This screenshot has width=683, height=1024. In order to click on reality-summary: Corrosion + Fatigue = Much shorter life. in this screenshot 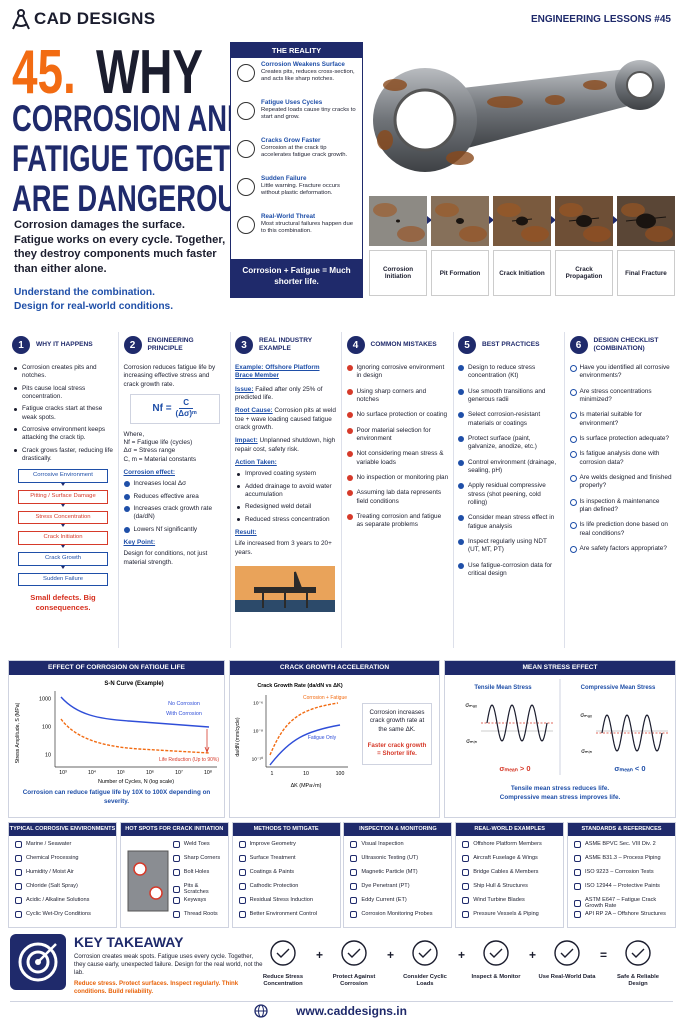, I will do `click(296, 278)`.